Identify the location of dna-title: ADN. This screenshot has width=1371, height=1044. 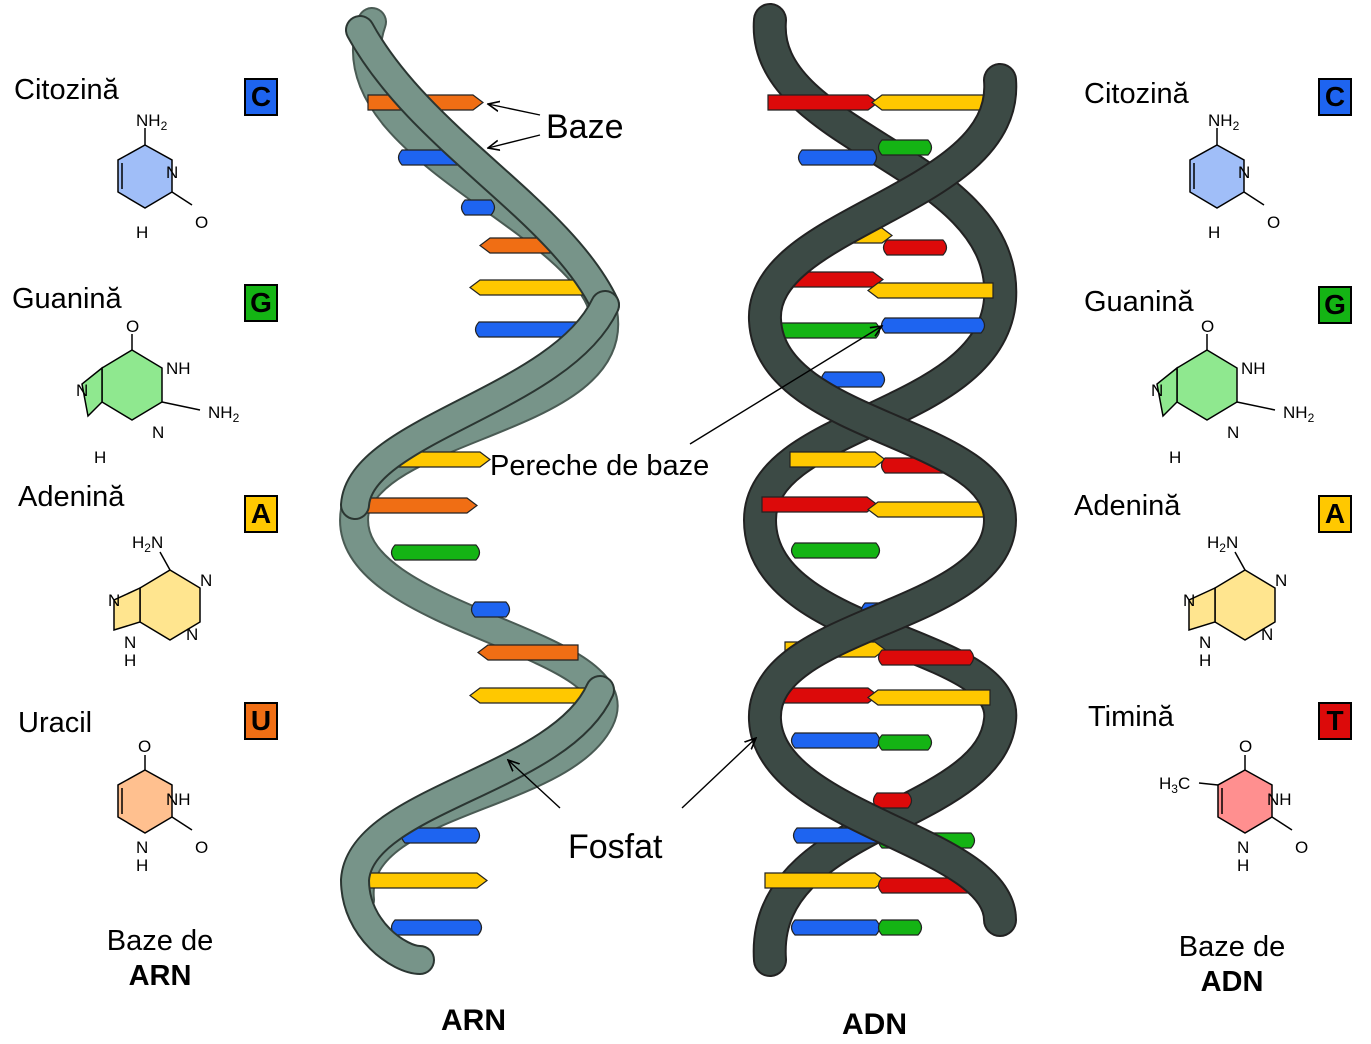
(874, 1024).